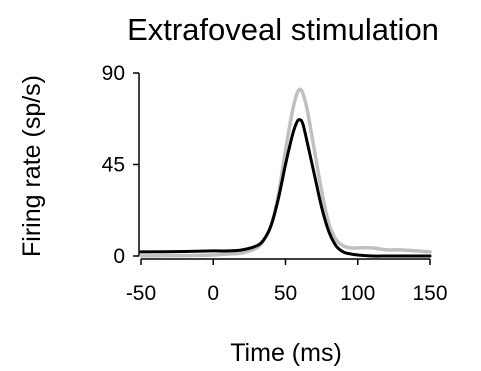  Describe the element at coordinates (357, 293) in the screenshot. I see `x-tick-label: 100` at that location.